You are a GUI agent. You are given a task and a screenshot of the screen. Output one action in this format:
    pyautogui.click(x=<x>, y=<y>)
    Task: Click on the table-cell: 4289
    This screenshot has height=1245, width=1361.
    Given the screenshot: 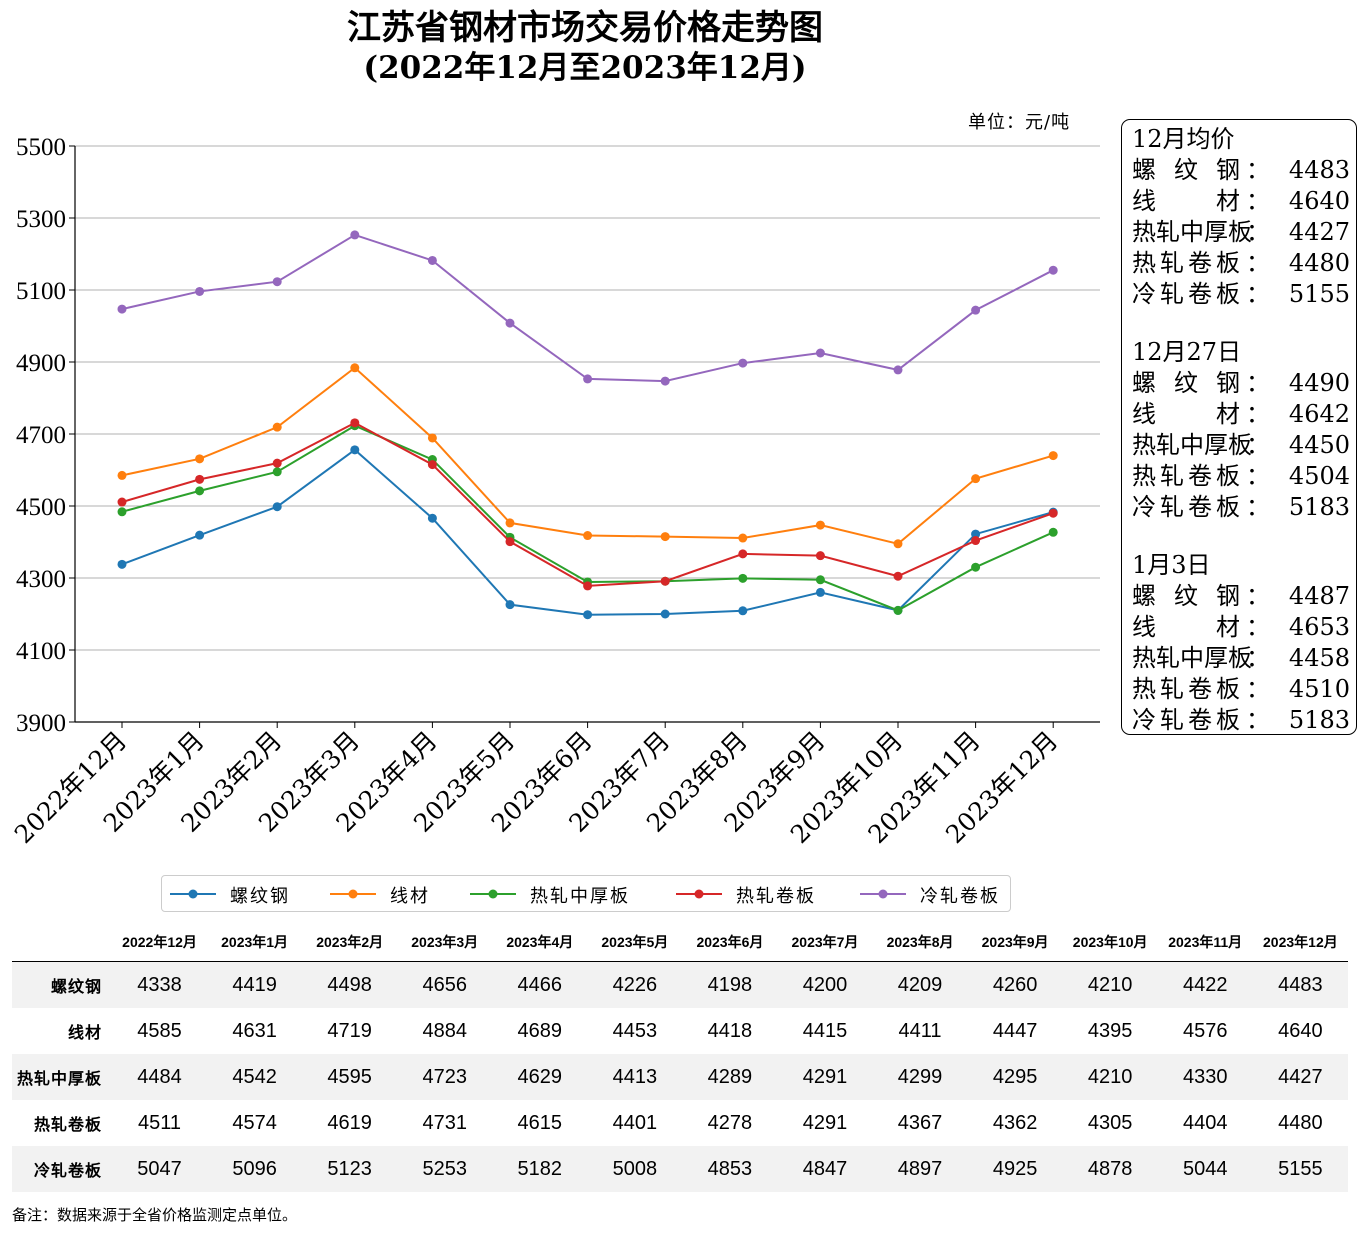 What is the action you would take?
    pyautogui.click(x=730, y=1077)
    